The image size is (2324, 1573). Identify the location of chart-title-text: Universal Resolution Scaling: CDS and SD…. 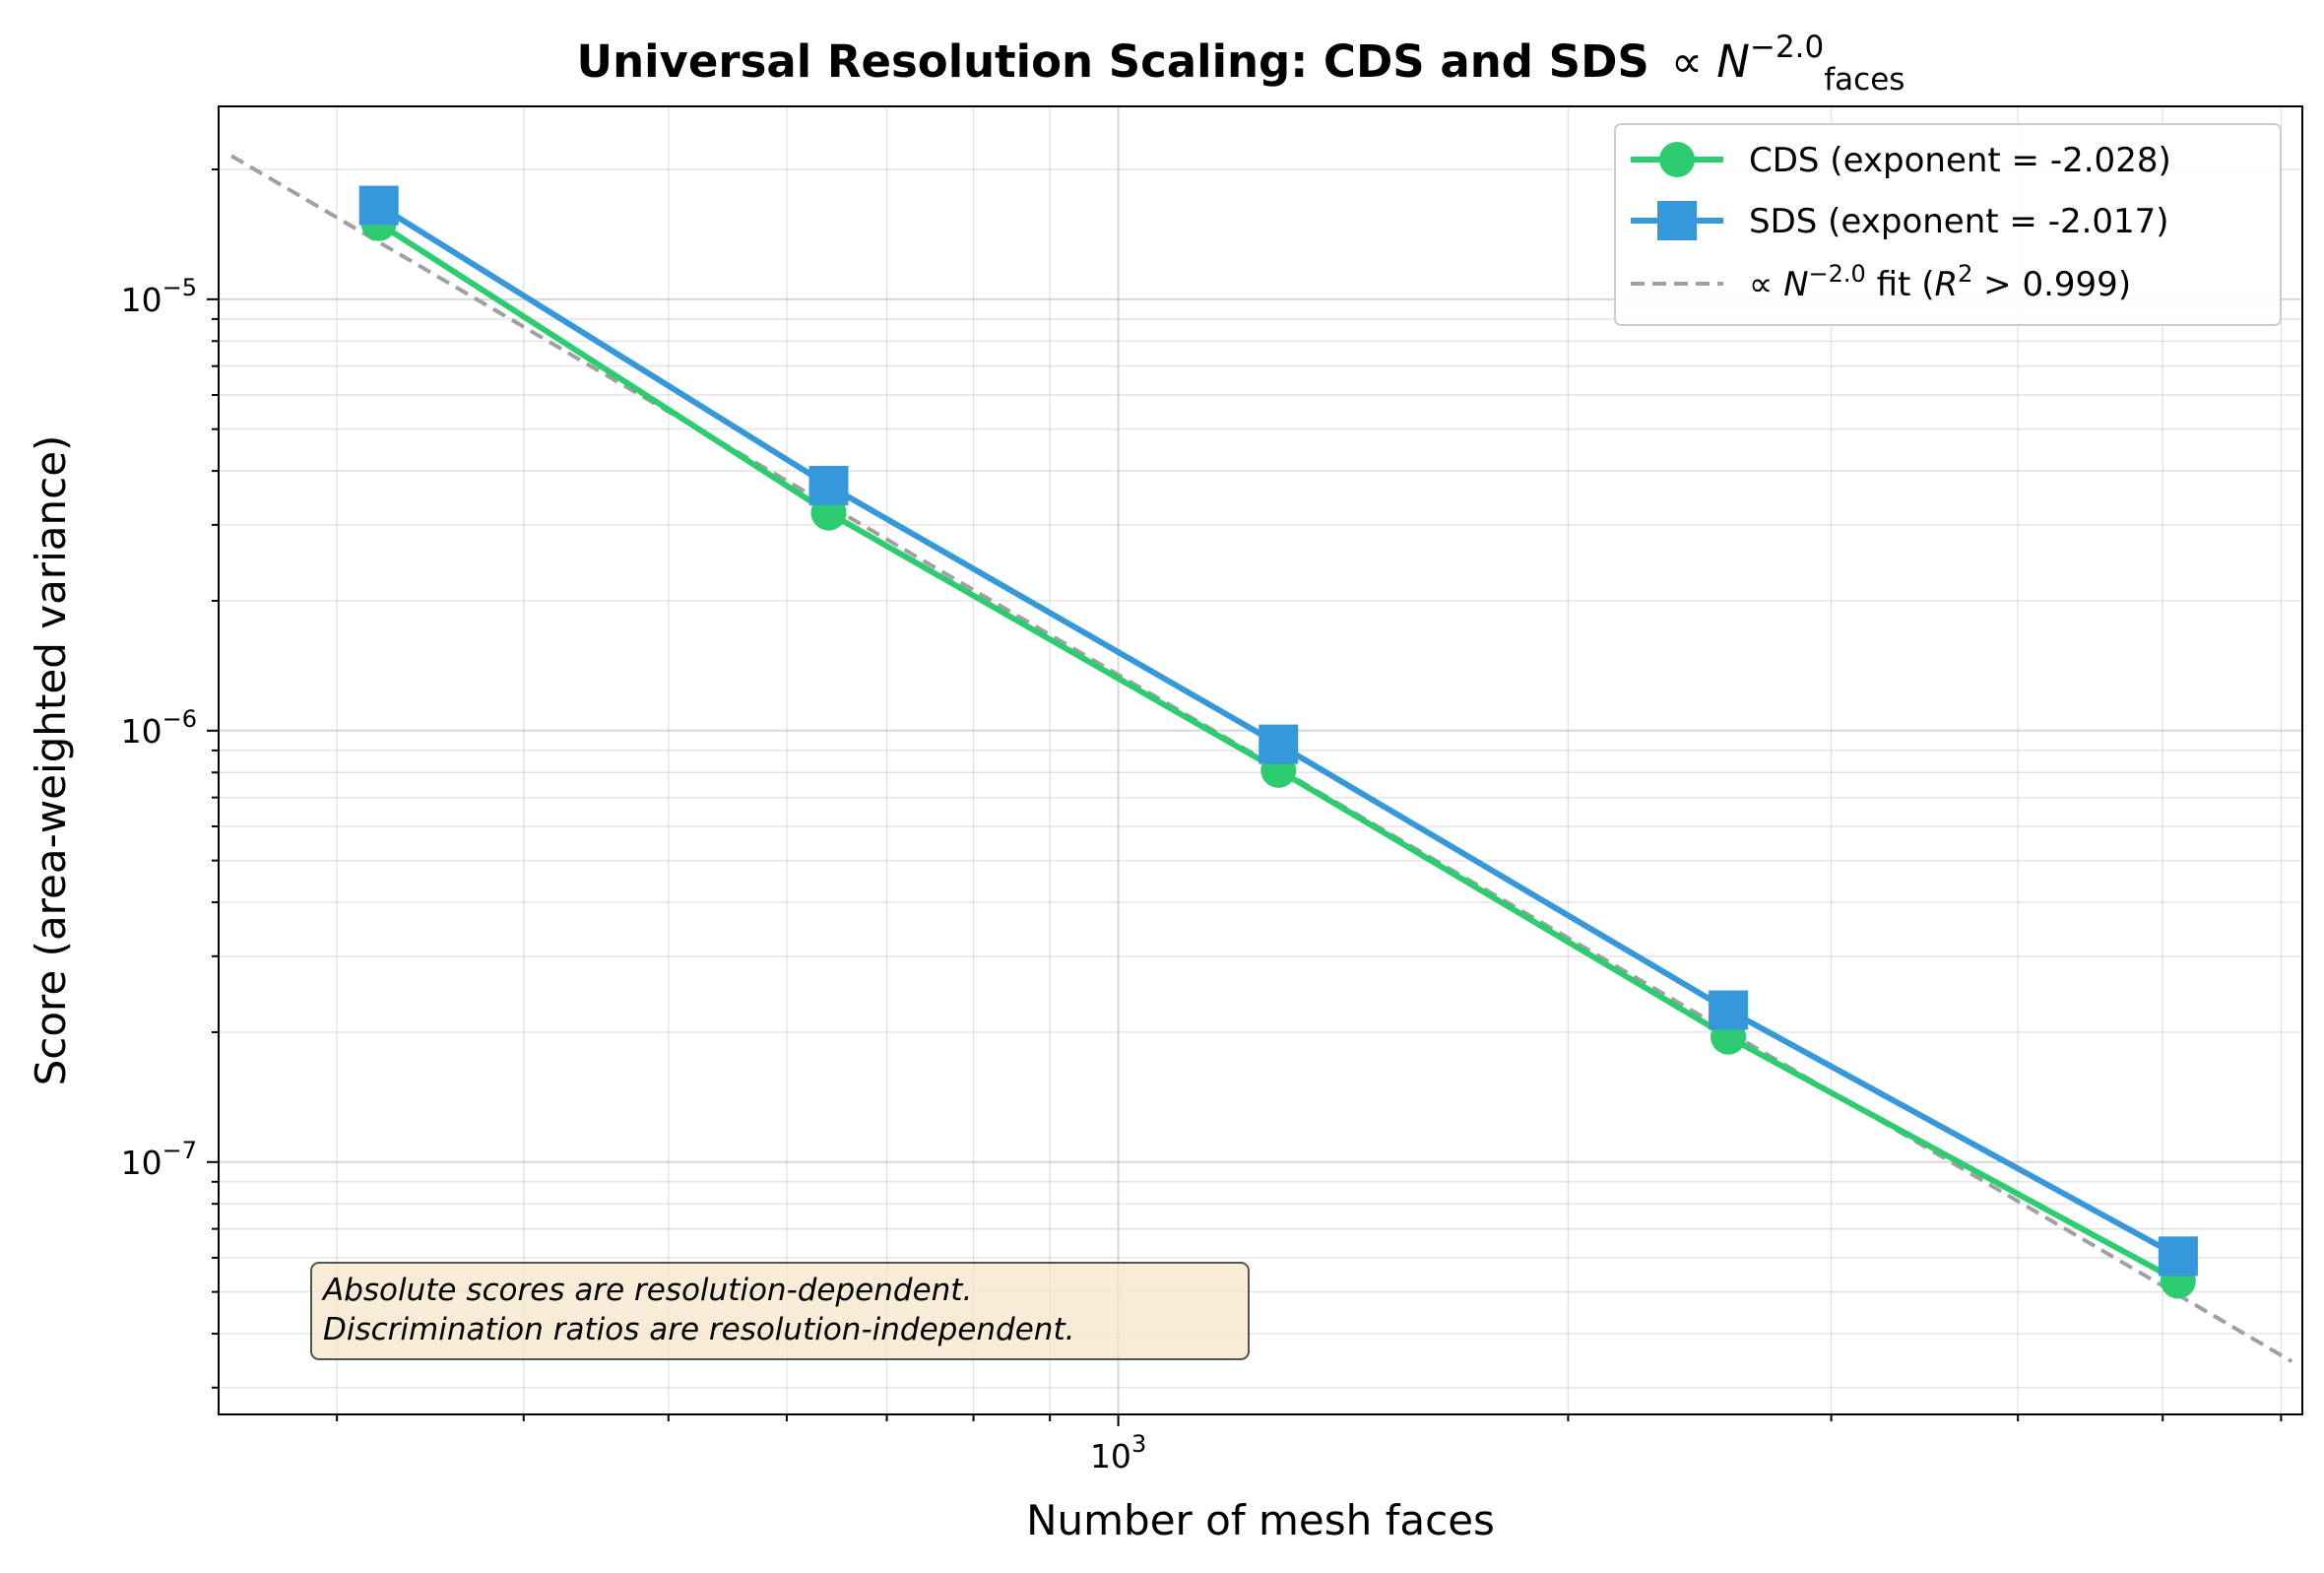
(1113, 62).